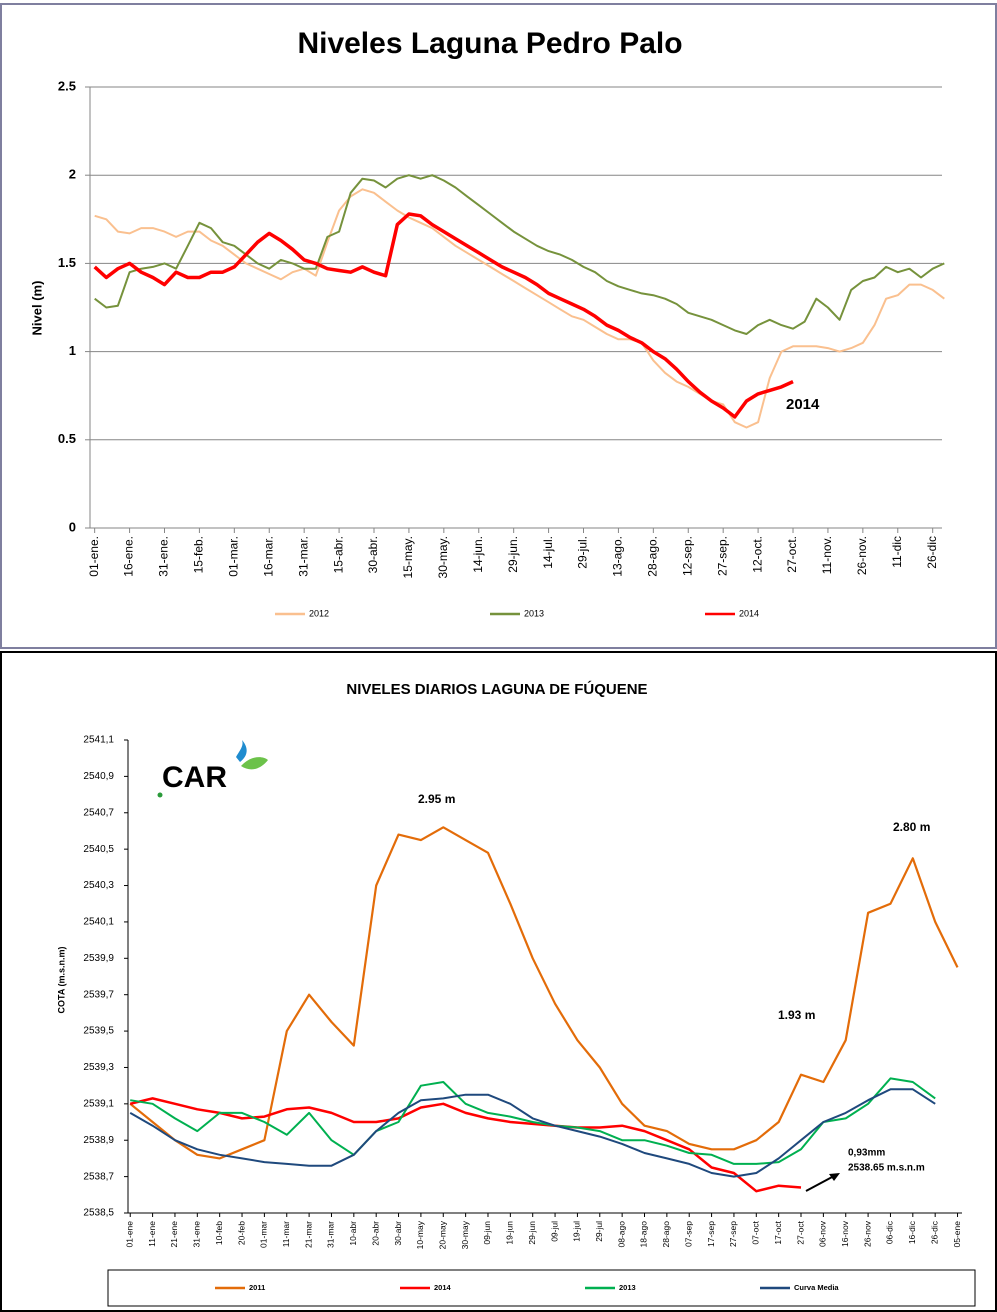 This screenshot has width=997, height=1312. Describe the element at coordinates (827, 555) in the screenshot. I see `x-tick-label: 11-nov.` at that location.